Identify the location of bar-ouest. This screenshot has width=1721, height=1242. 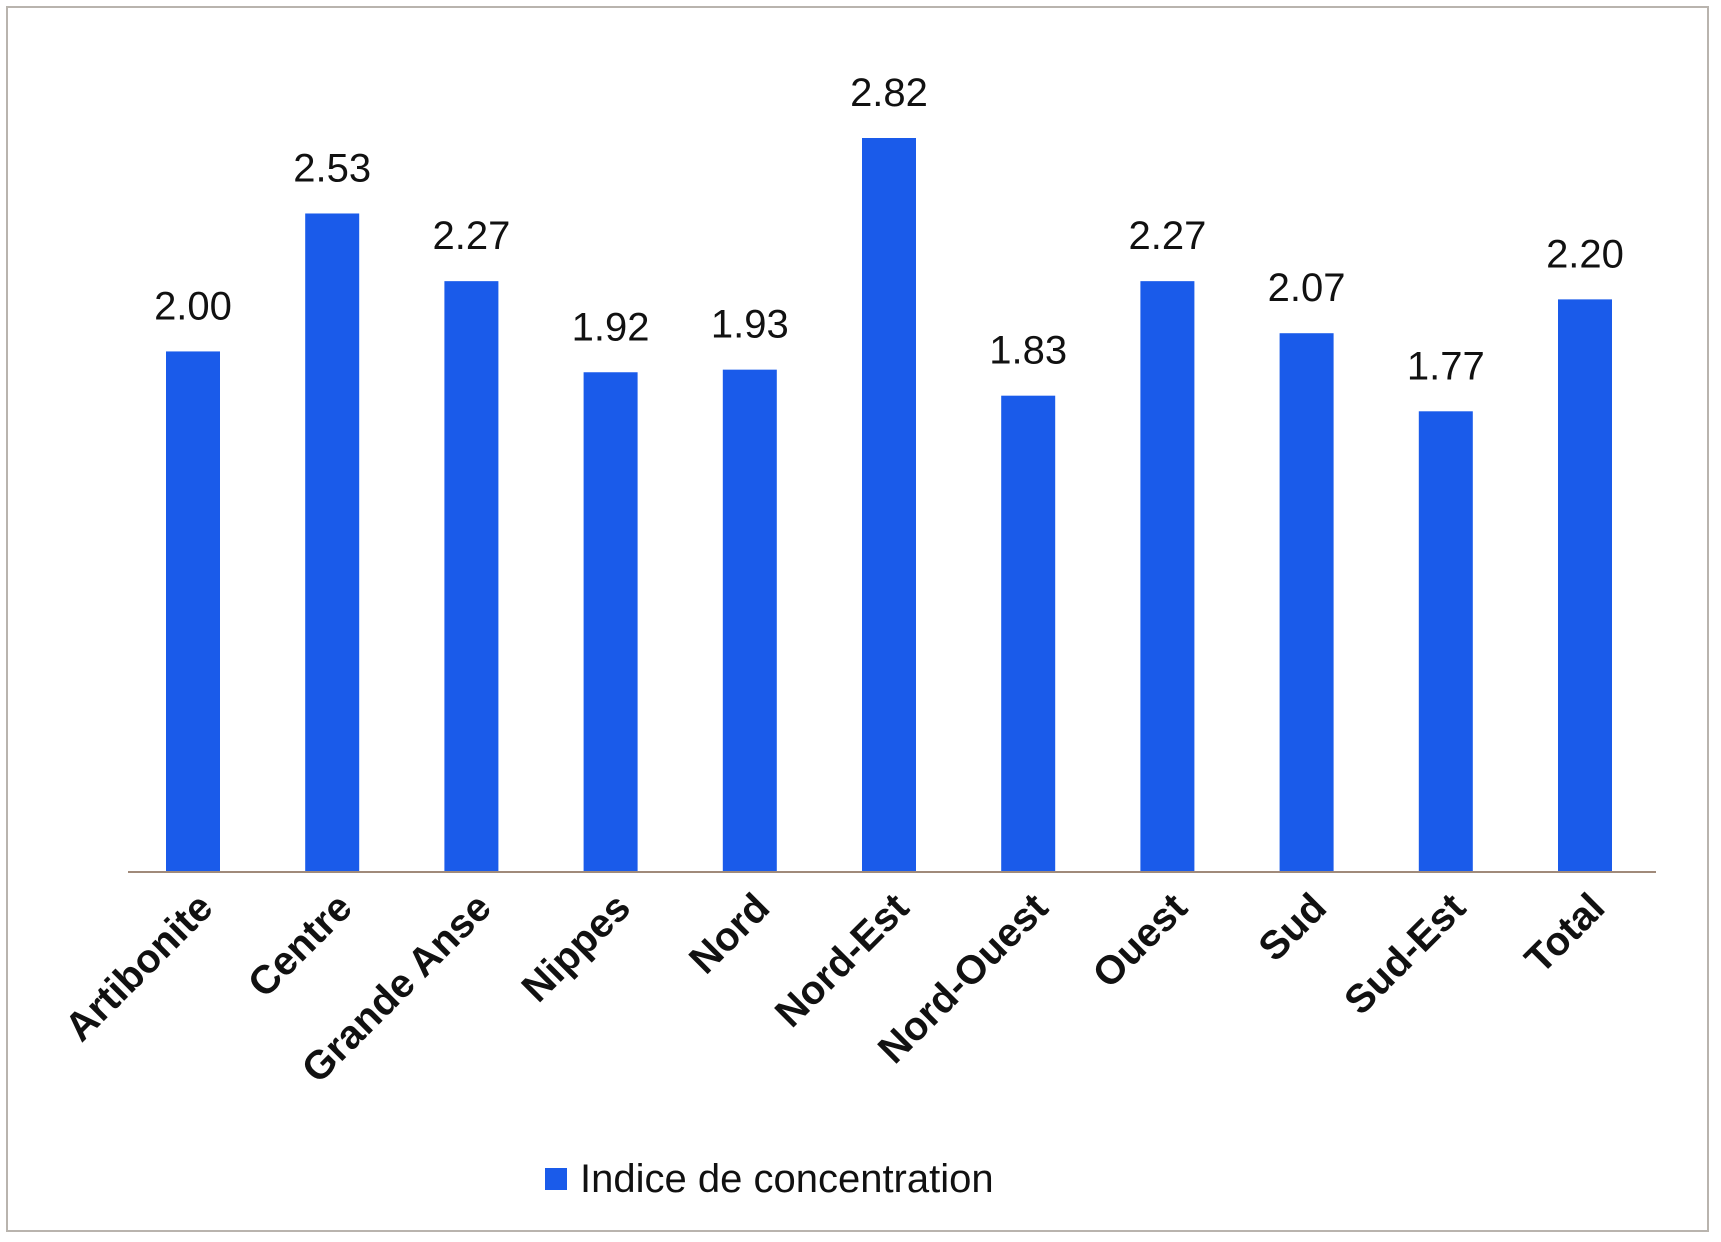
(1167, 577).